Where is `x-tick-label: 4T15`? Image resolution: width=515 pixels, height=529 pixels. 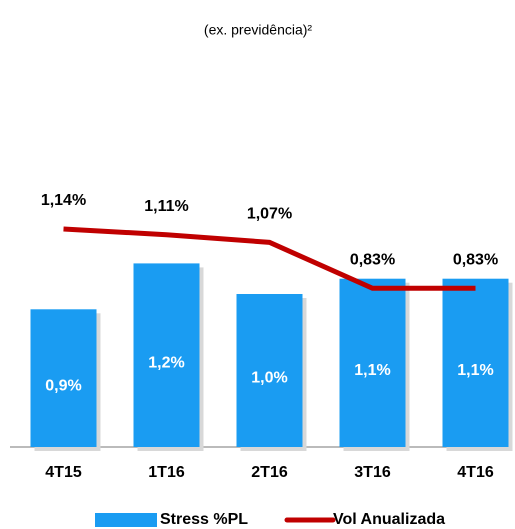
x-tick-label: 4T15 is located at coordinates (63, 472).